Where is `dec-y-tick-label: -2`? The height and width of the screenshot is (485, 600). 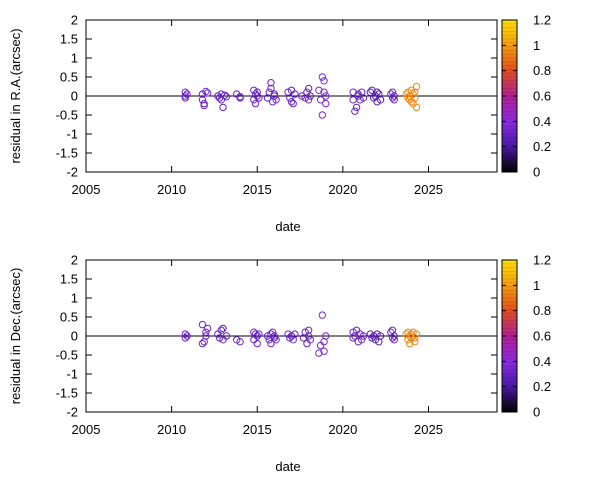 dec-y-tick-label: -2 is located at coordinates (72, 412).